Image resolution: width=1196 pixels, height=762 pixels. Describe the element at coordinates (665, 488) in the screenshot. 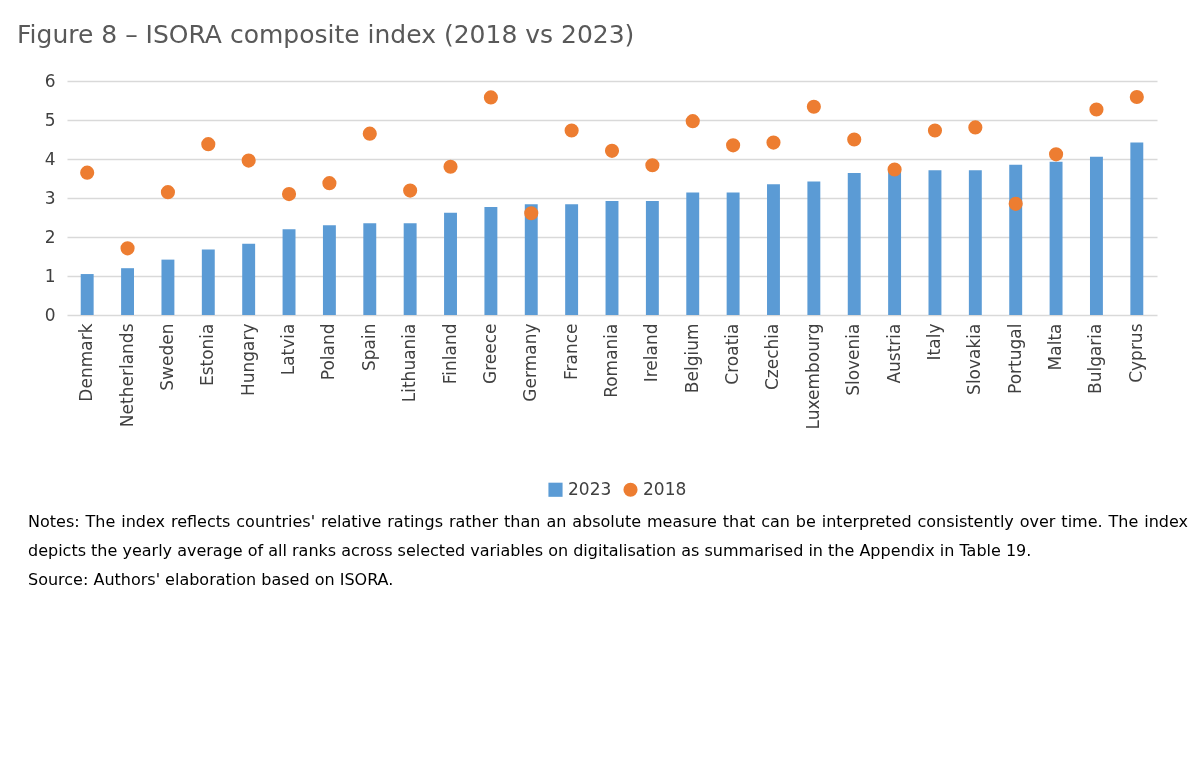

I see `legend-label: 2018` at that location.